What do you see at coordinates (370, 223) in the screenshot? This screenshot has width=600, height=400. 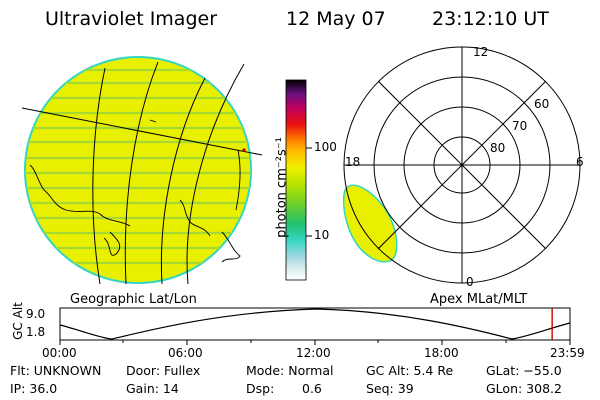 I see `auroral-patch` at bounding box center [370, 223].